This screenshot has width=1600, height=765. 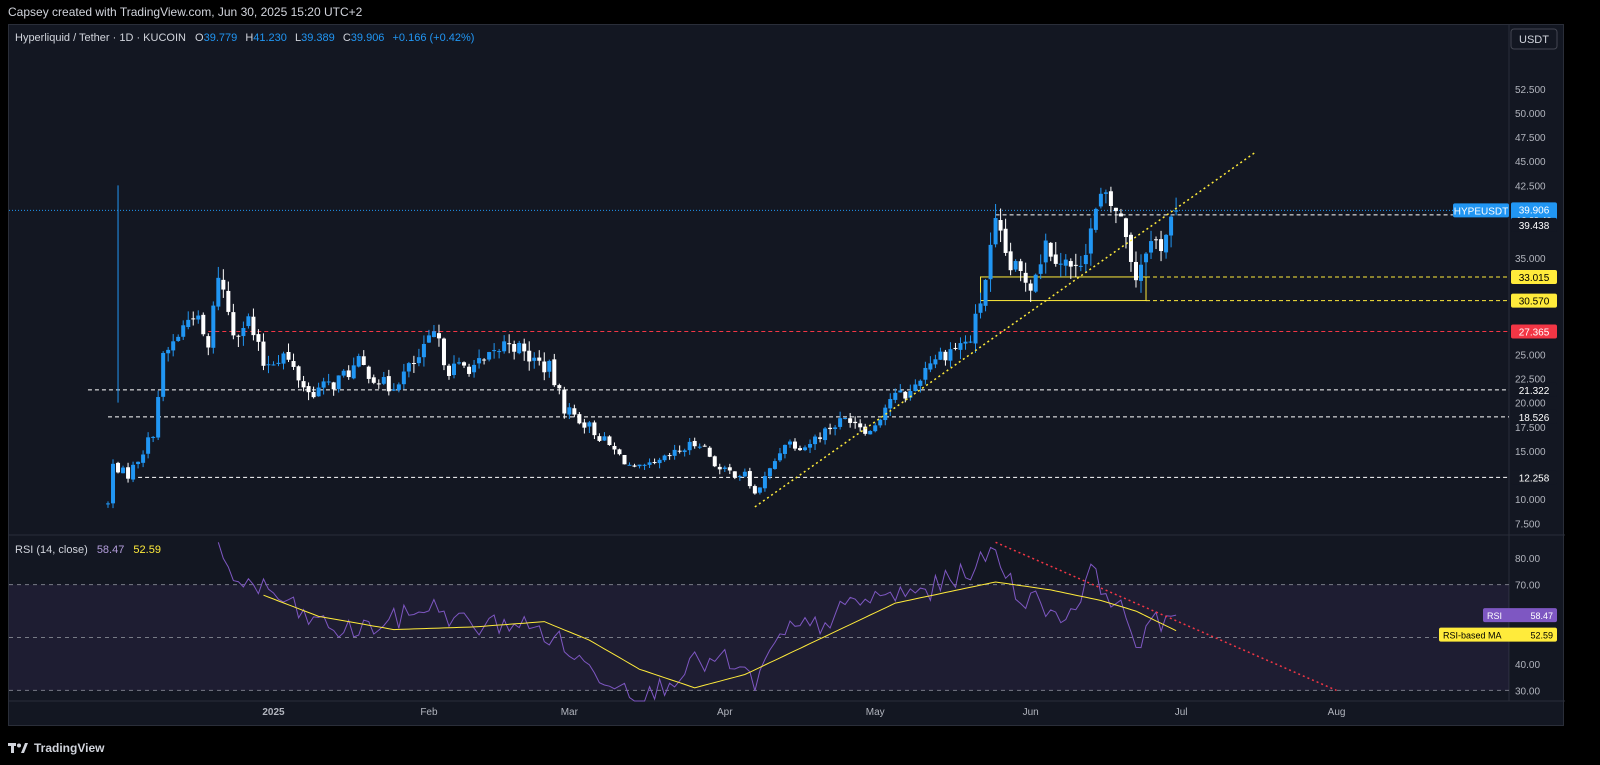 I want to click on level-badge-21.322-bg, so click(x=1534, y=389).